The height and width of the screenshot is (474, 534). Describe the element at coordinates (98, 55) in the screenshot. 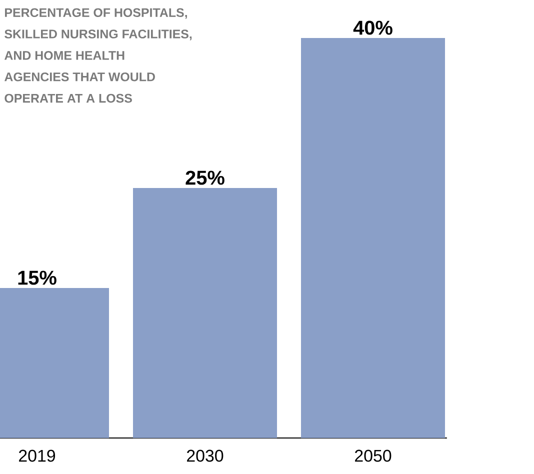

I see `text: PERCENTAGE OF HOSPITALS, SKILLED NURSING FACILITIES, AND HOME HEALTH AGENCIES THAT WOULD OPERATE AT A LOSS` at that location.